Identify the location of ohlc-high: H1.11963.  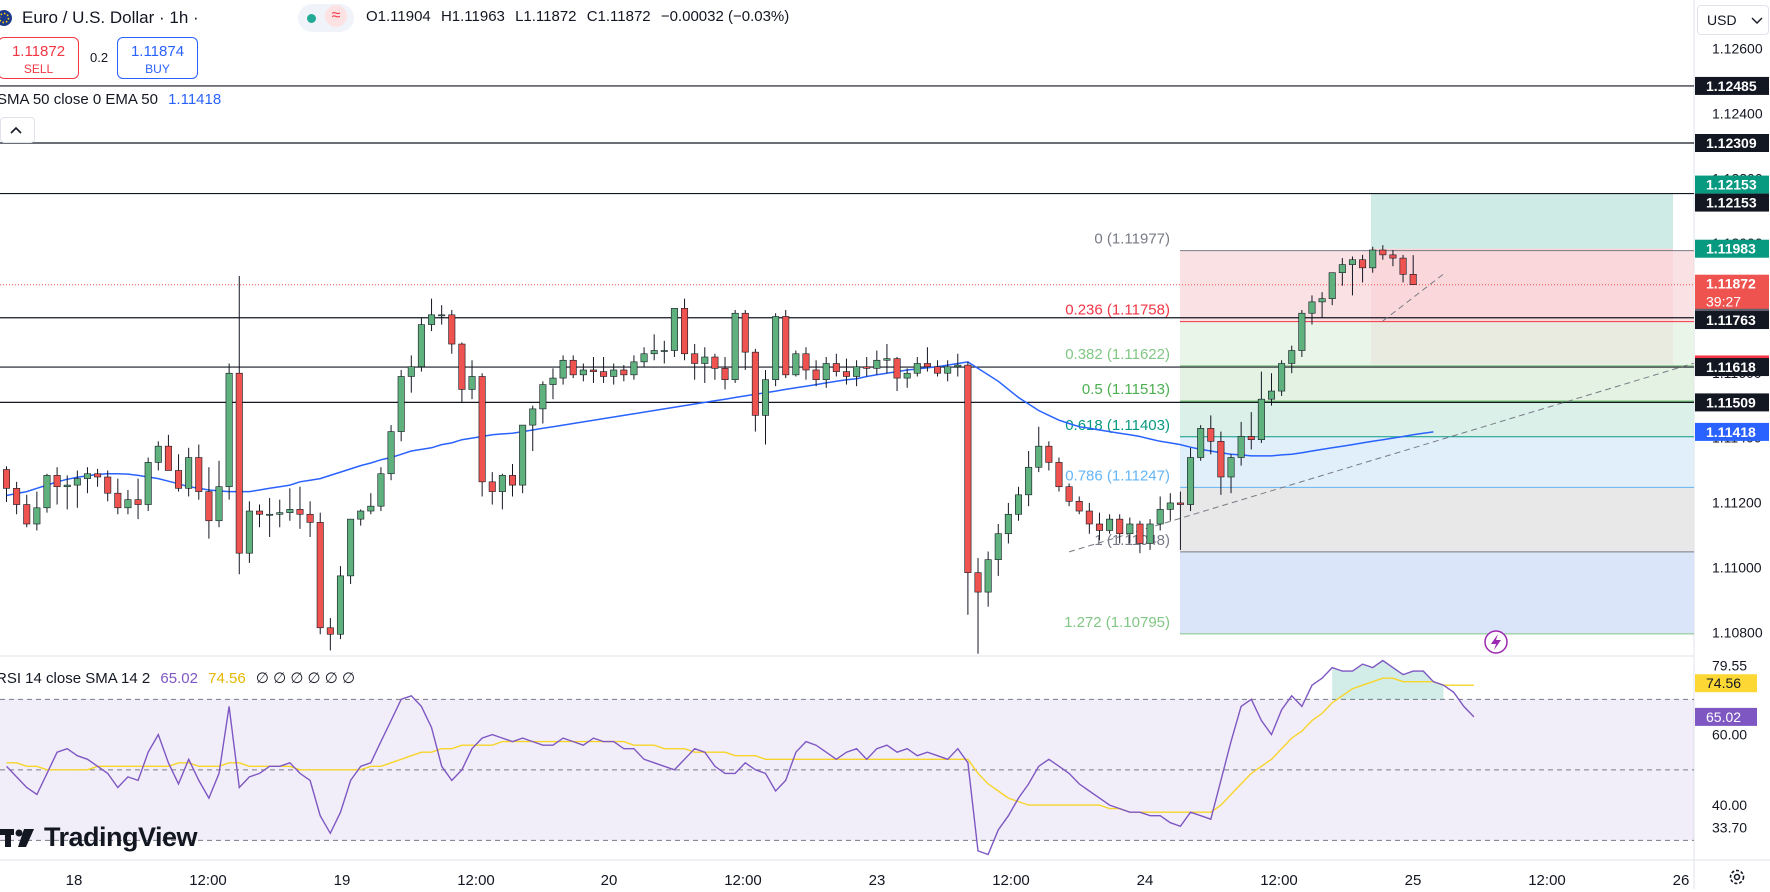
(472, 16).